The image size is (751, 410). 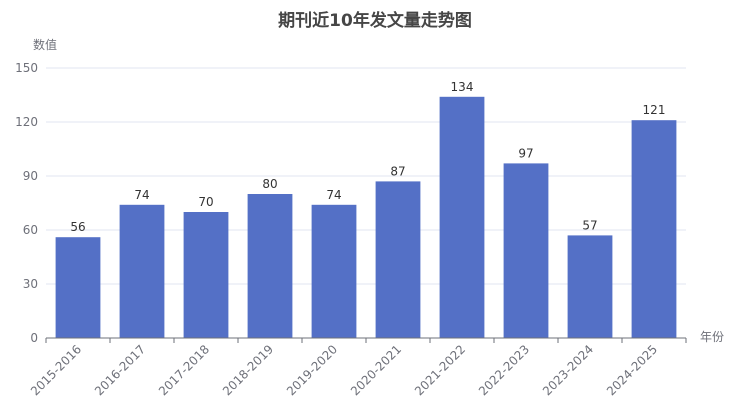 I want to click on x-axis-label: 年份, so click(x=712, y=337).